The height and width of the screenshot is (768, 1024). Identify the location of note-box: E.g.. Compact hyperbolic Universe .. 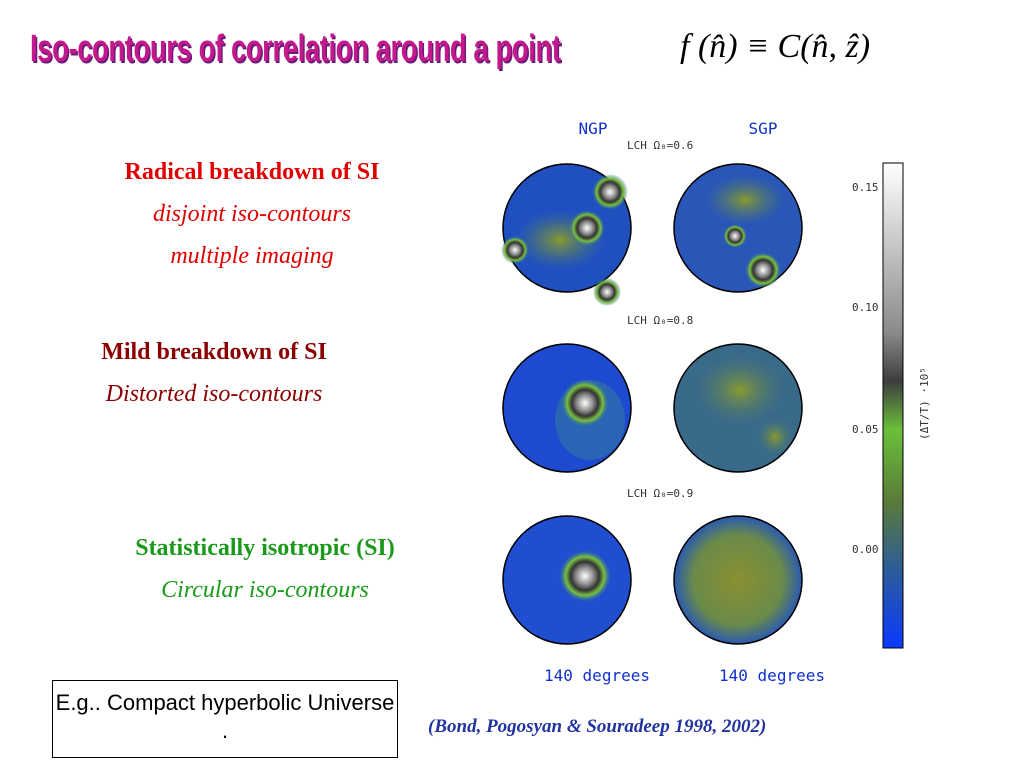
(225, 719).